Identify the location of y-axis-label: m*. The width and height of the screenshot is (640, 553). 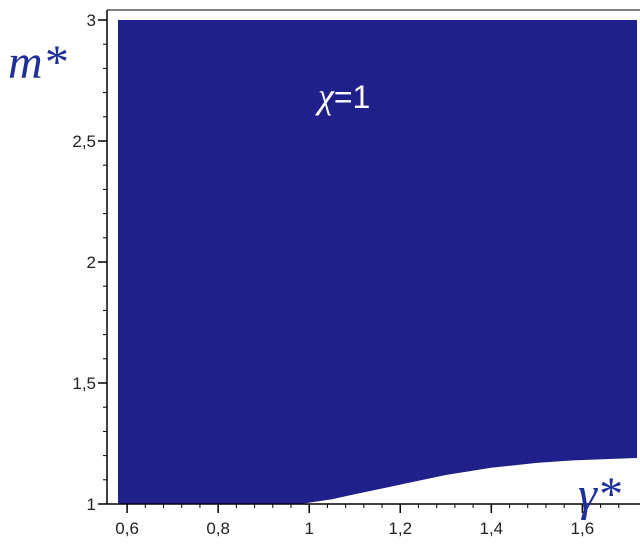
(37, 62).